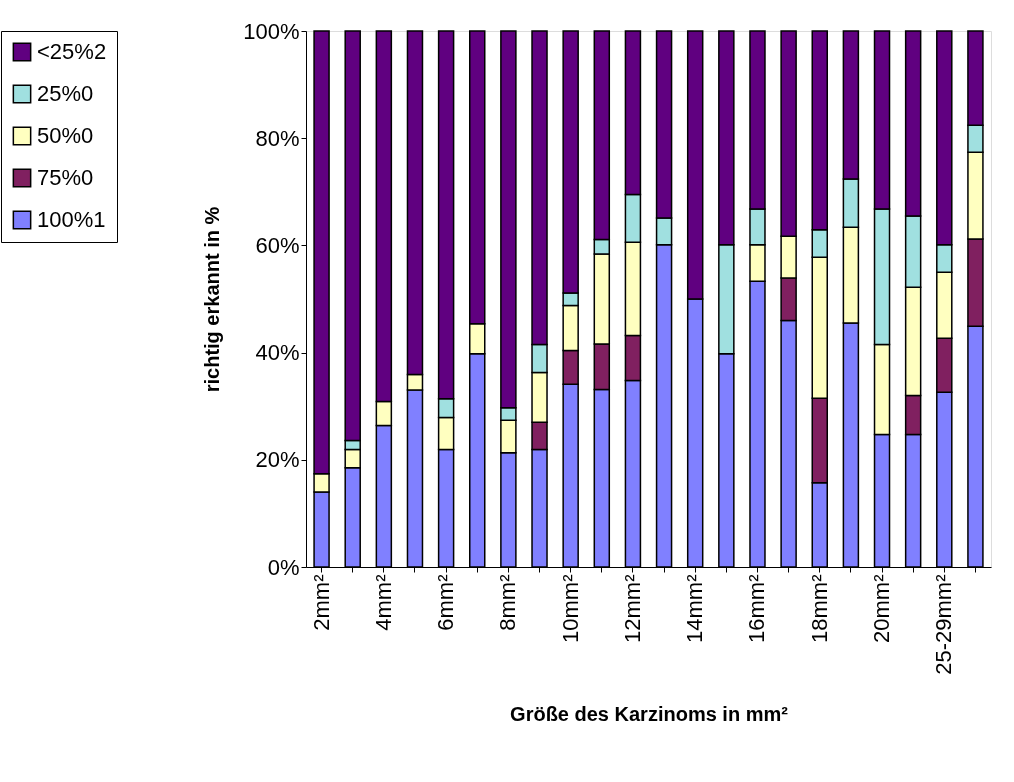 Image resolution: width=1014 pixels, height=782 pixels. Describe the element at coordinates (71, 219) in the screenshot. I see `legend-label: 100%1` at that location.